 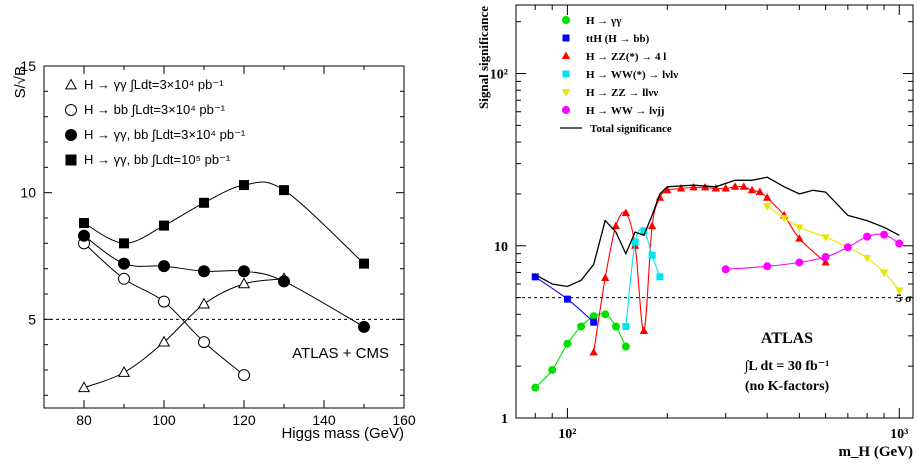 What do you see at coordinates (875, 452) in the screenshot?
I see `right-x-axis-title: m_H (GeV)` at bounding box center [875, 452].